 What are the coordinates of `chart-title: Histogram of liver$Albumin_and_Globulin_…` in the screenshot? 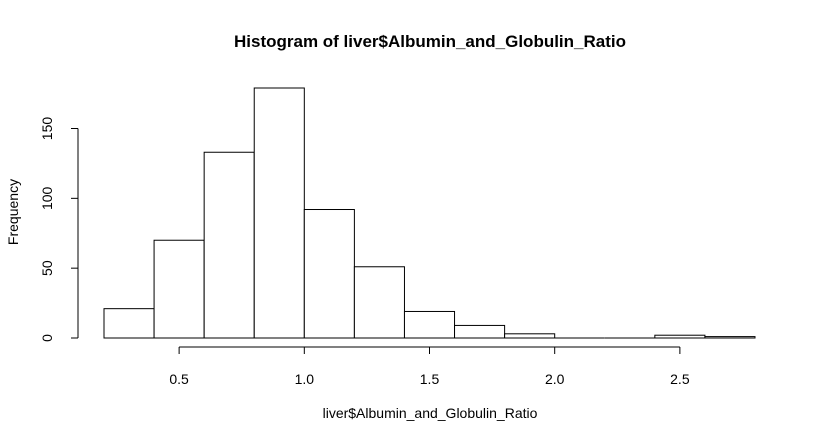 It's located at (430, 41).